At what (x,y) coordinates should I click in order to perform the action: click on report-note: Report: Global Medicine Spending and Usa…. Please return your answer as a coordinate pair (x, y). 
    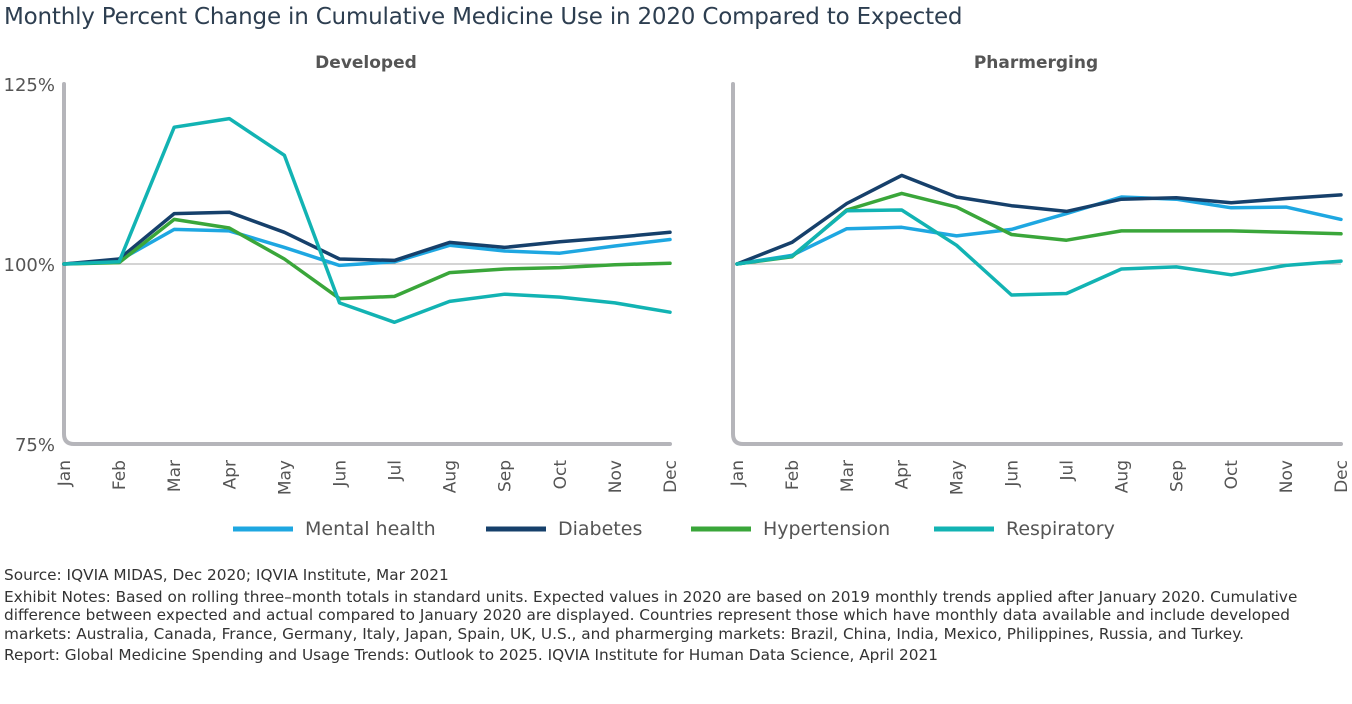
    Looking at the image, I should click on (471, 655).